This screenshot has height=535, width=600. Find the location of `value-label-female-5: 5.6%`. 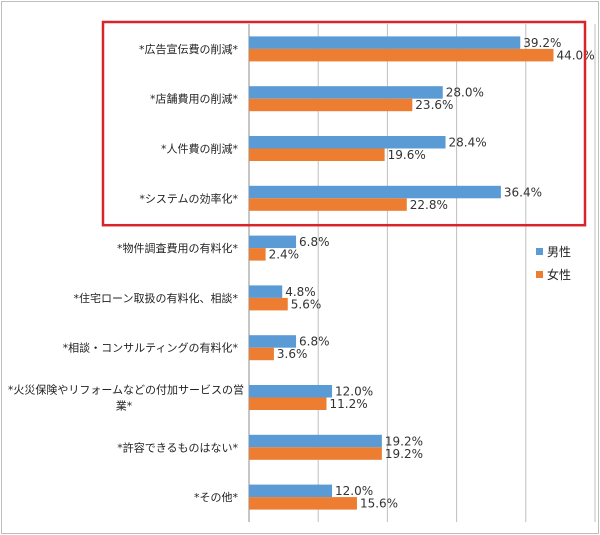

value-label-female-5: 5.6% is located at coordinates (306, 304).